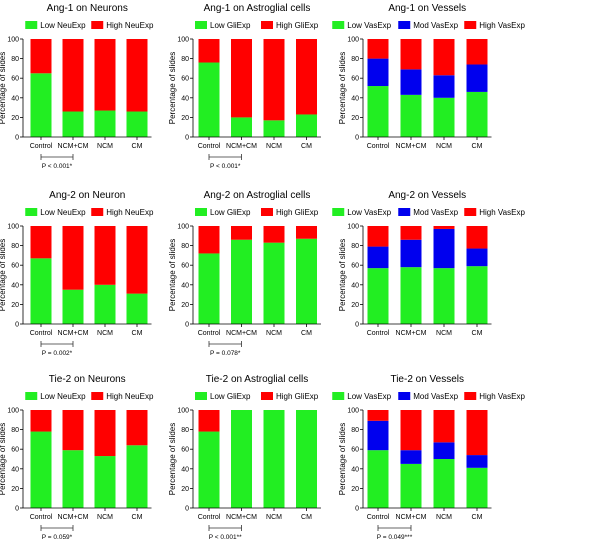 The width and height of the screenshot is (600, 540). I want to click on legend-label: Low NeuExp, so click(63, 396).